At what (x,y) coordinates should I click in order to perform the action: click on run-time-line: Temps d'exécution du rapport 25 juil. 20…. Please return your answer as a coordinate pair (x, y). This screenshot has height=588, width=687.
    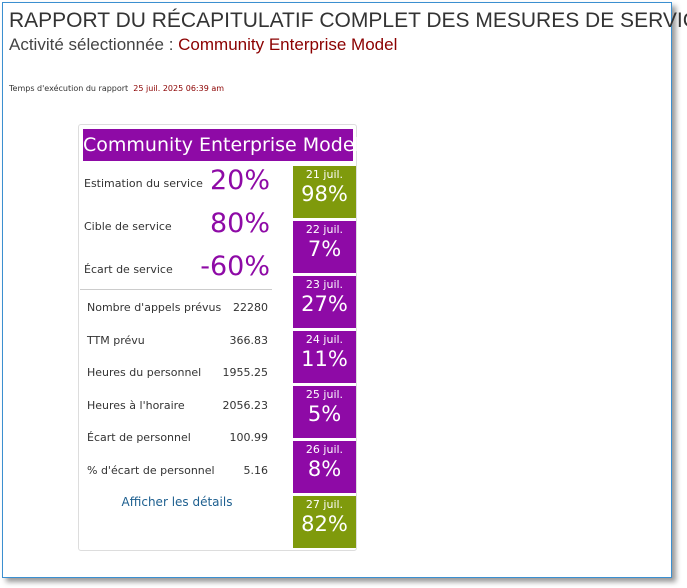
    Looking at the image, I should click on (116, 88).